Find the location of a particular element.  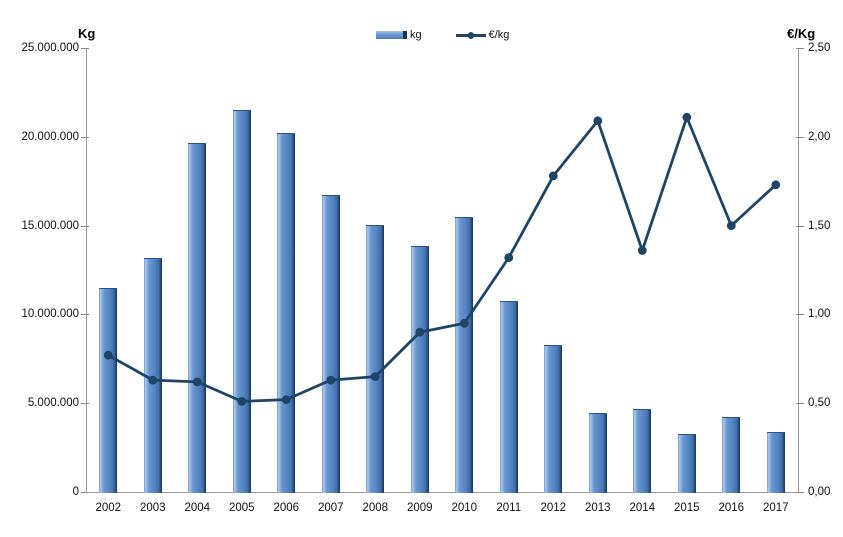

category-label: 2009 is located at coordinates (419, 508).